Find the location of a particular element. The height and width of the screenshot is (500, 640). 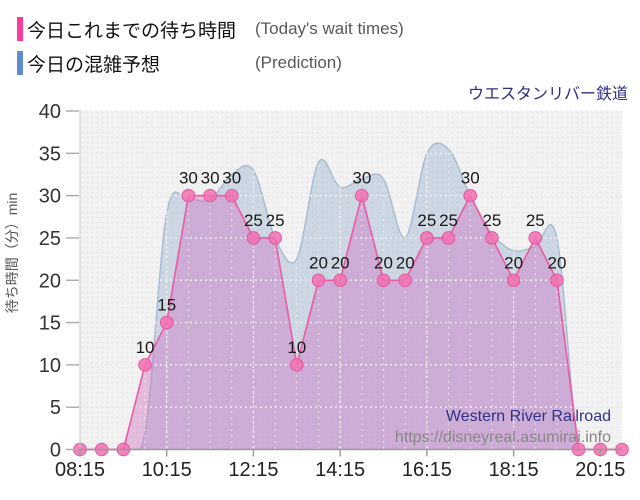

chart-title: ウエスタンリバー鉄道 is located at coordinates (547, 94).